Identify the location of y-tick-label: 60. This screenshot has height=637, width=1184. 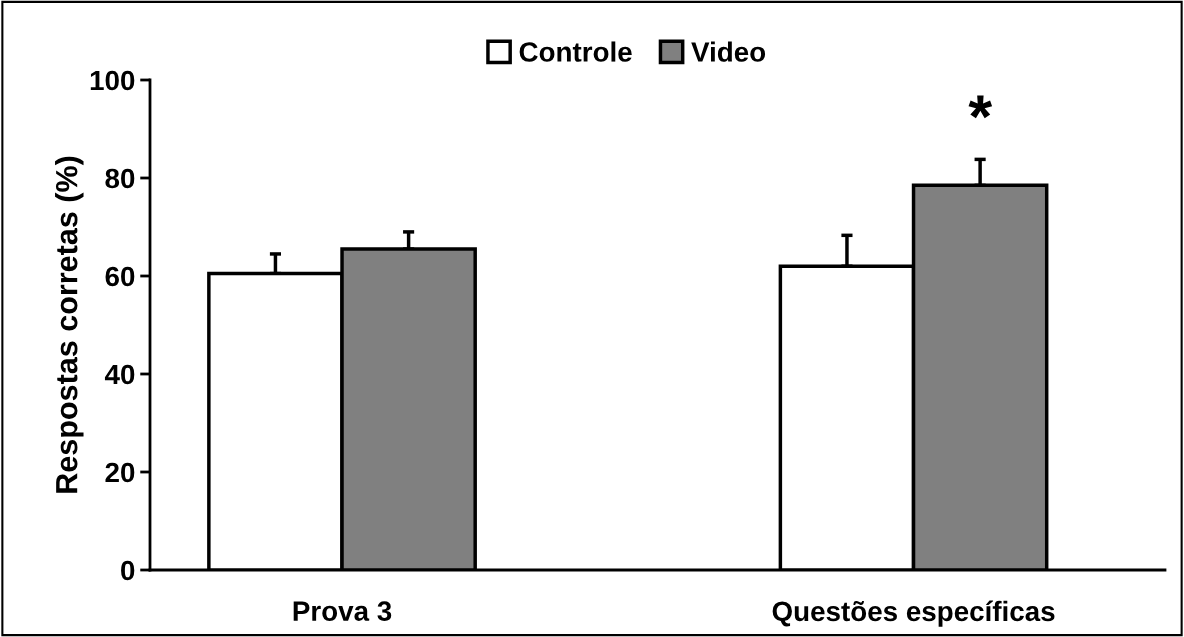
(120, 276).